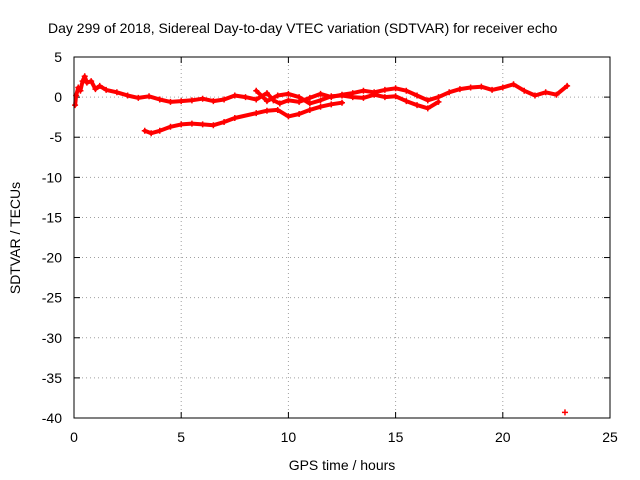 The image size is (640, 480). Describe the element at coordinates (58, 57) in the screenshot. I see `y-tick-label: 5` at that location.